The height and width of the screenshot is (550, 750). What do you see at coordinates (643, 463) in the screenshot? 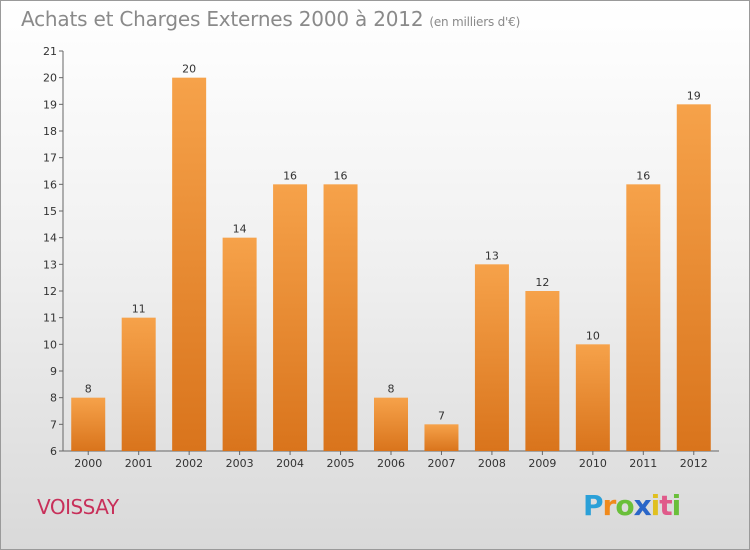
I see `x-tick-label: 2011` at bounding box center [643, 463].